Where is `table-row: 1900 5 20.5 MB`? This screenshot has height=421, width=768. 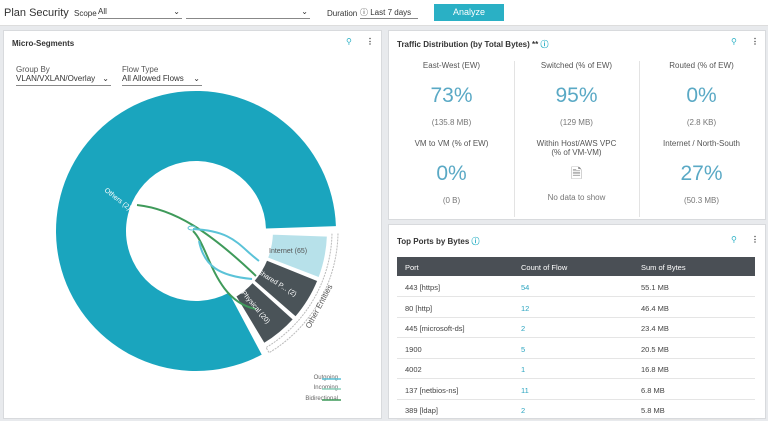
table-row: 1900 5 20.5 MB is located at coordinates (576, 348).